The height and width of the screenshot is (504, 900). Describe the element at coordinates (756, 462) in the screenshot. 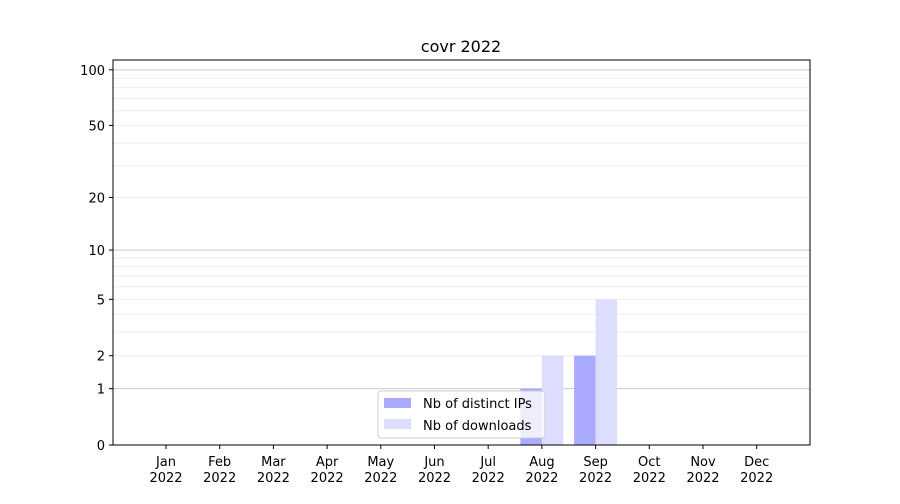

I see `x-tick-label-month: Dec` at that location.